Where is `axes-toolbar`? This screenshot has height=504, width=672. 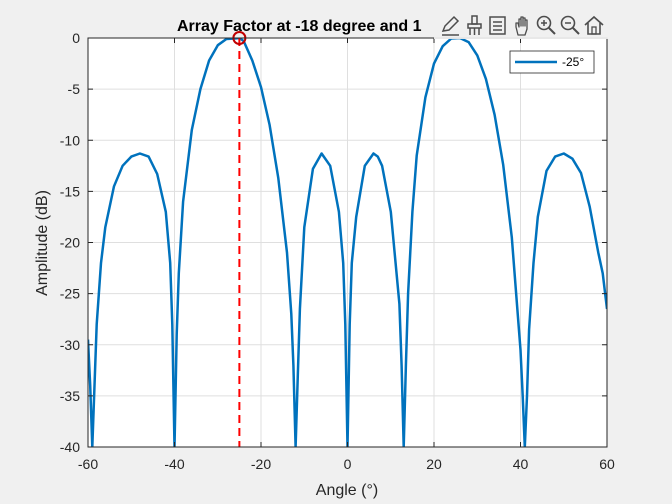
axes-toolbar is located at coordinates (522, 26).